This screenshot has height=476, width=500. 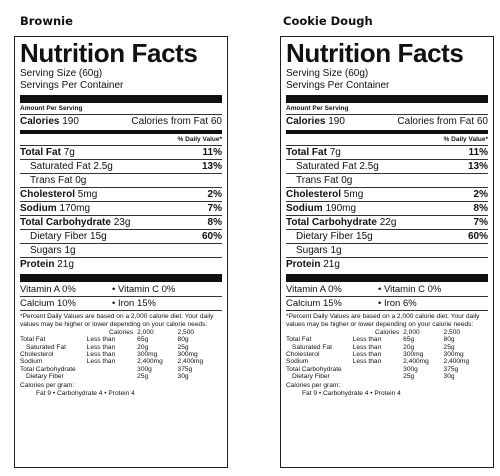 What do you see at coordinates (121, 222) in the screenshot?
I see `total-carbohydrate-row: Total Carbohydrate 23g 8%` at bounding box center [121, 222].